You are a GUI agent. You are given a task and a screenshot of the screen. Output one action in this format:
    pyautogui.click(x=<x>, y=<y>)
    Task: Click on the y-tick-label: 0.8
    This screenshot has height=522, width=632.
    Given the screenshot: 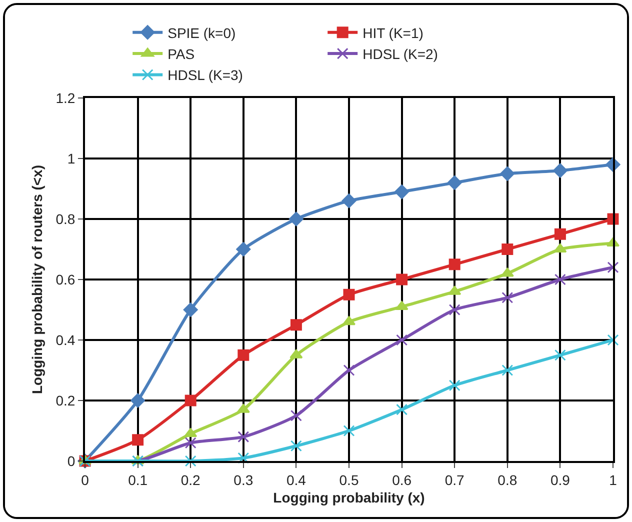 What is the action you would take?
    pyautogui.click(x=66, y=218)
    